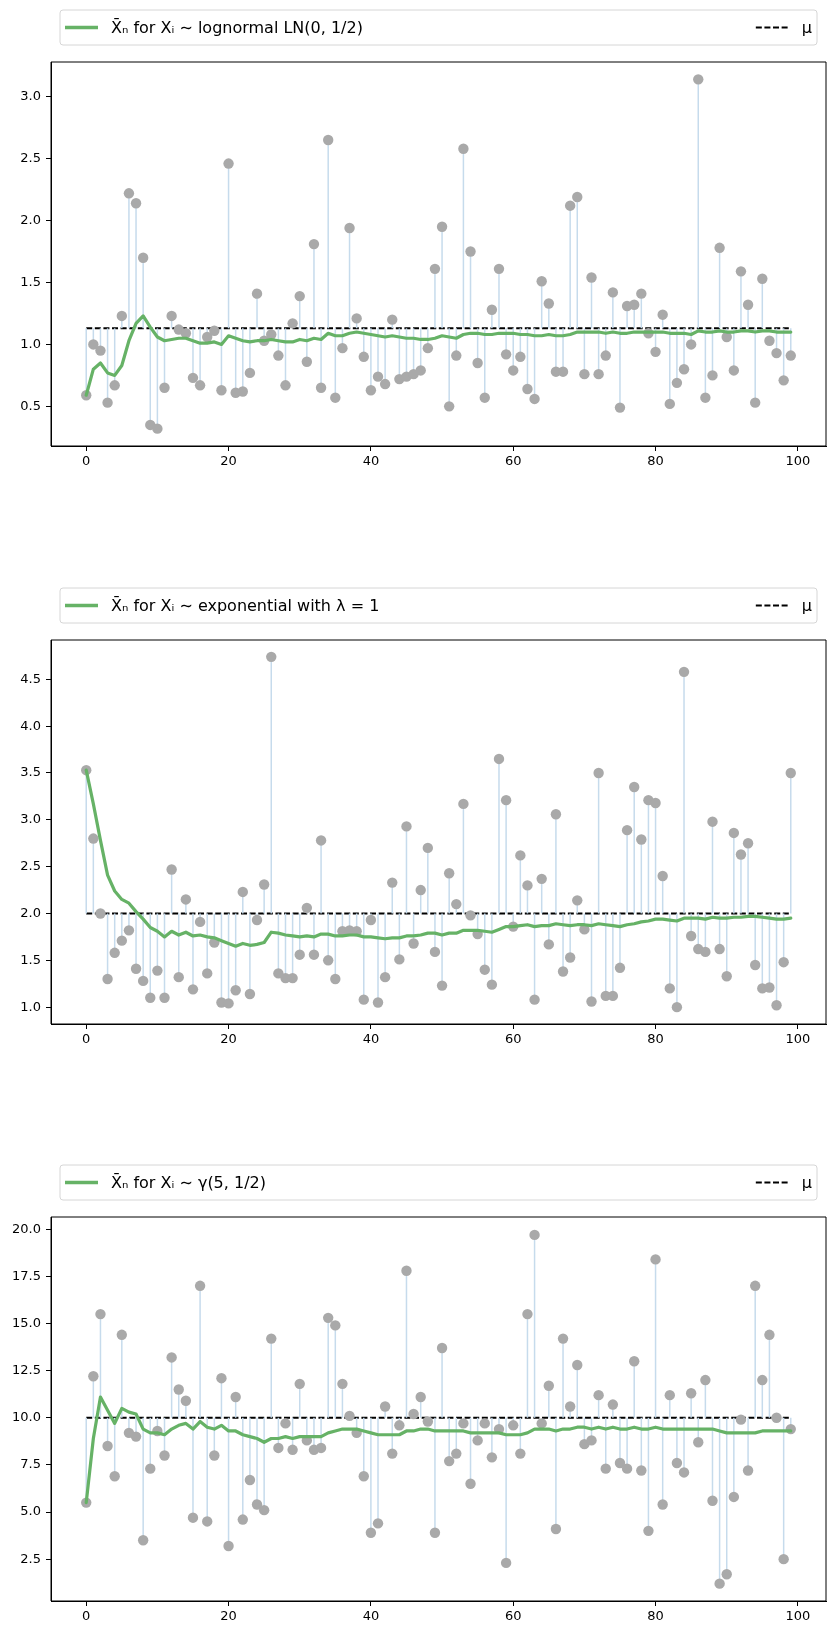 The image size is (835, 1635). Describe the element at coordinates (26, 1275) in the screenshot. I see `y-tick-label: 17.5` at that location.